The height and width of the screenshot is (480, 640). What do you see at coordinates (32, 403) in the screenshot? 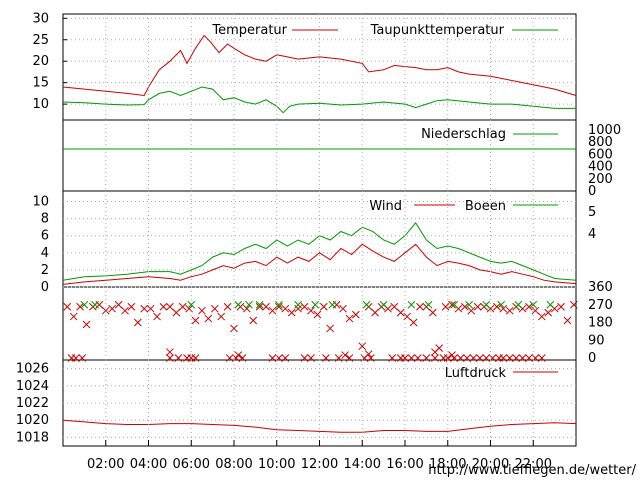
I see `y-tick-label: 1022` at bounding box center [32, 403].